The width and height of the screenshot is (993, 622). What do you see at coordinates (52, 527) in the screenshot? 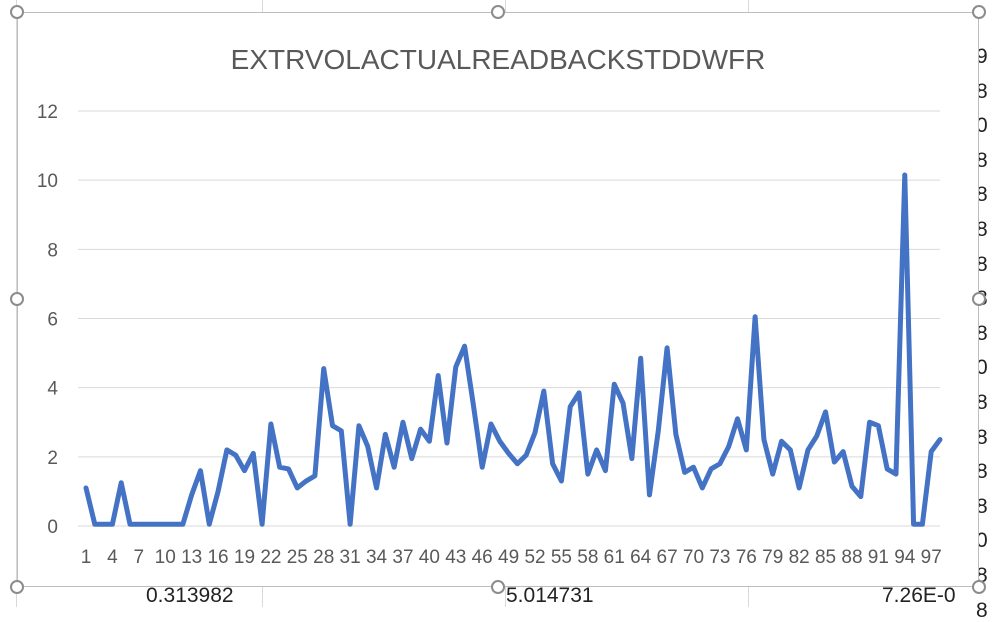
I see `y-tick-label: 0` at bounding box center [52, 527].